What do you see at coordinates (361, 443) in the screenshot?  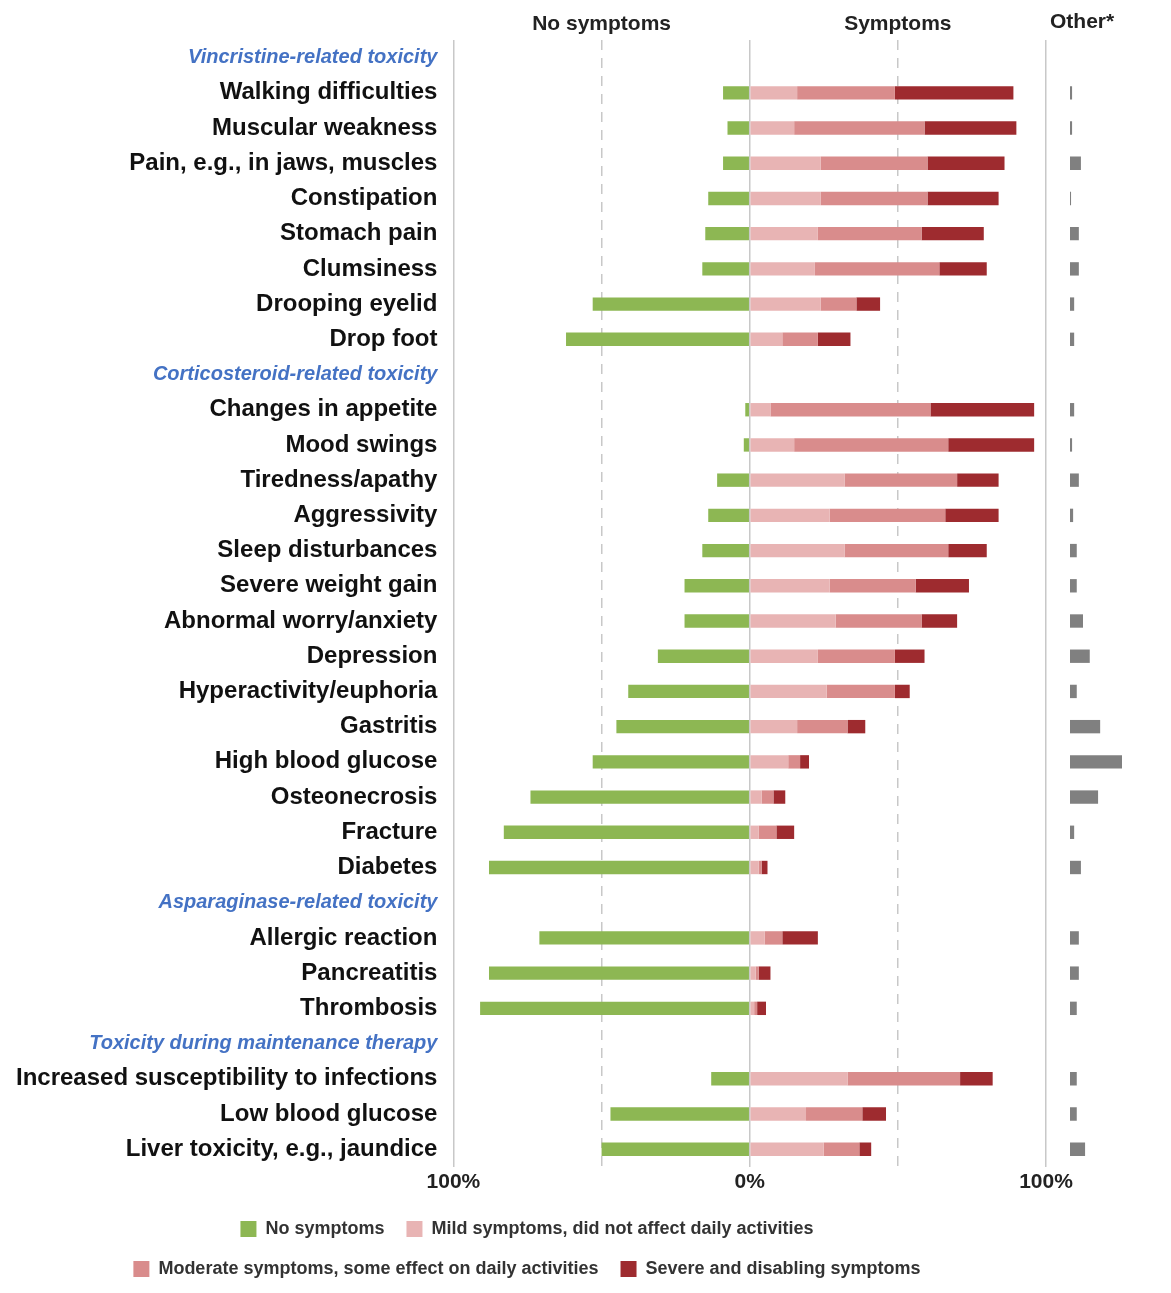 I see `y-tick-label: Mood swings` at bounding box center [361, 443].